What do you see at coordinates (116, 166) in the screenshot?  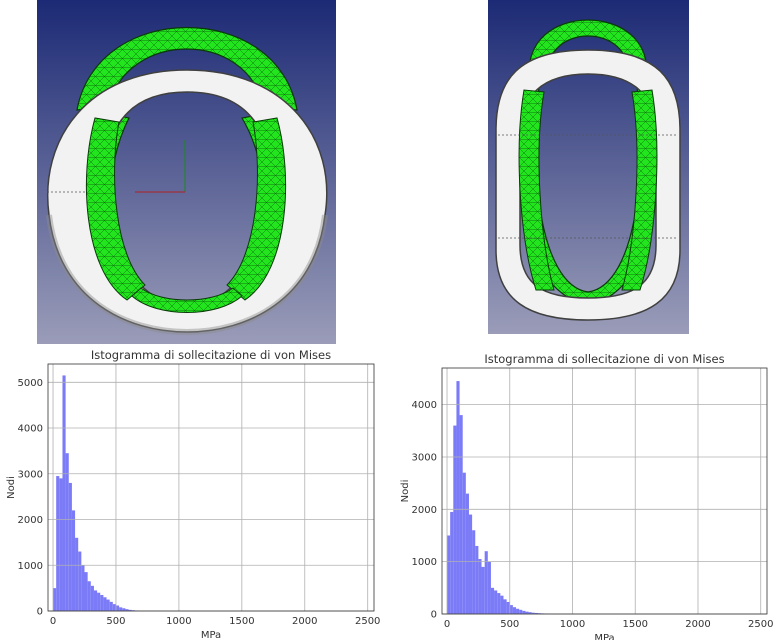 I see `xy-axes-icon` at bounding box center [116, 166].